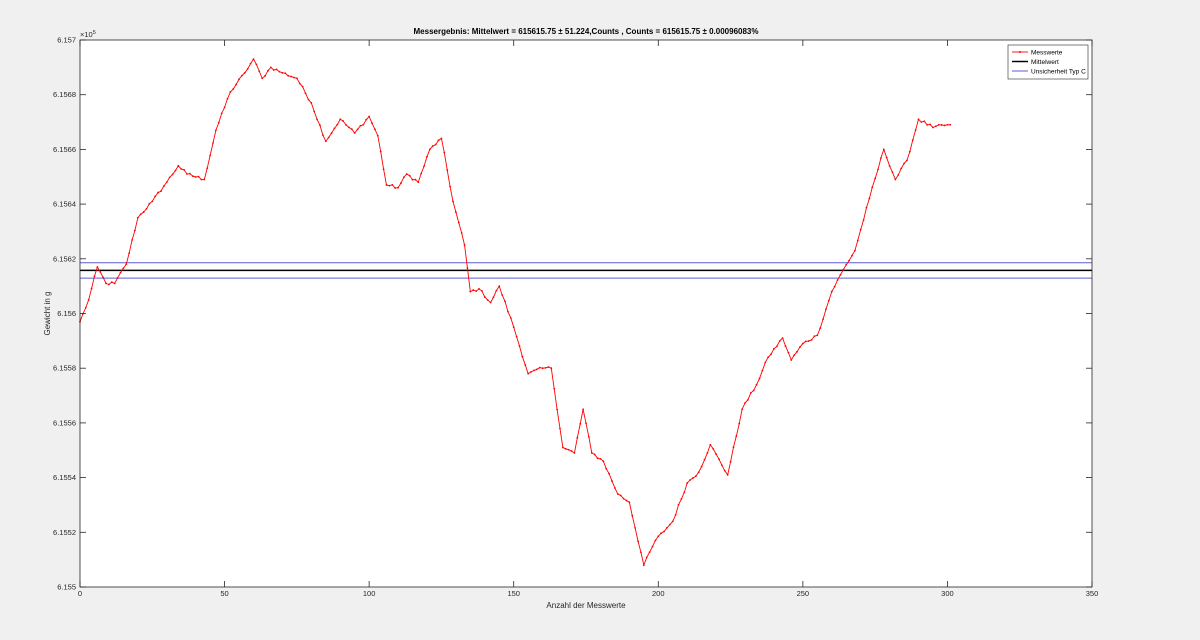  I want to click on x-axis-label: Anzahl der Messwerte, so click(586, 605).